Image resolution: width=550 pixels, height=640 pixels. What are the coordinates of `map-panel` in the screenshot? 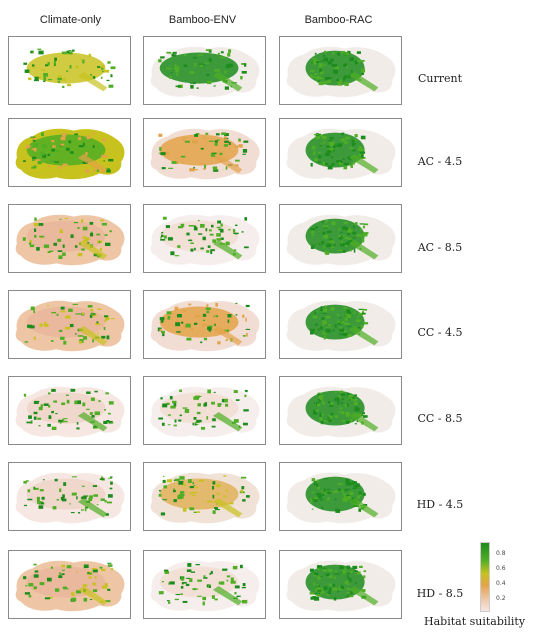 It's located at (204, 152).